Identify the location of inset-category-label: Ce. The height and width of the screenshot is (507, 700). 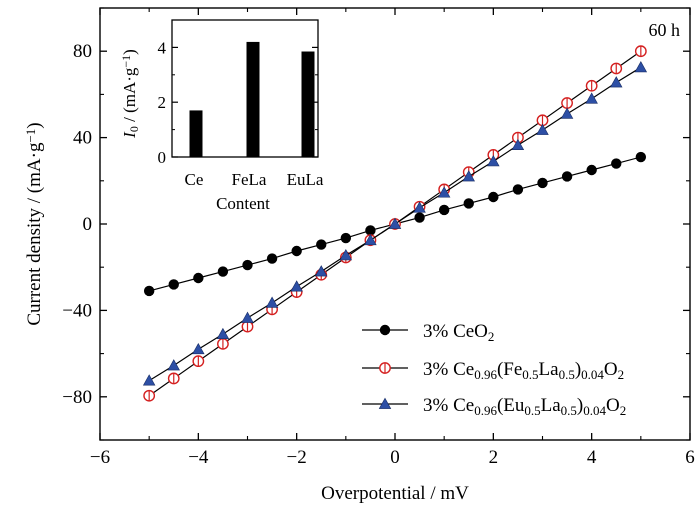
(194, 179).